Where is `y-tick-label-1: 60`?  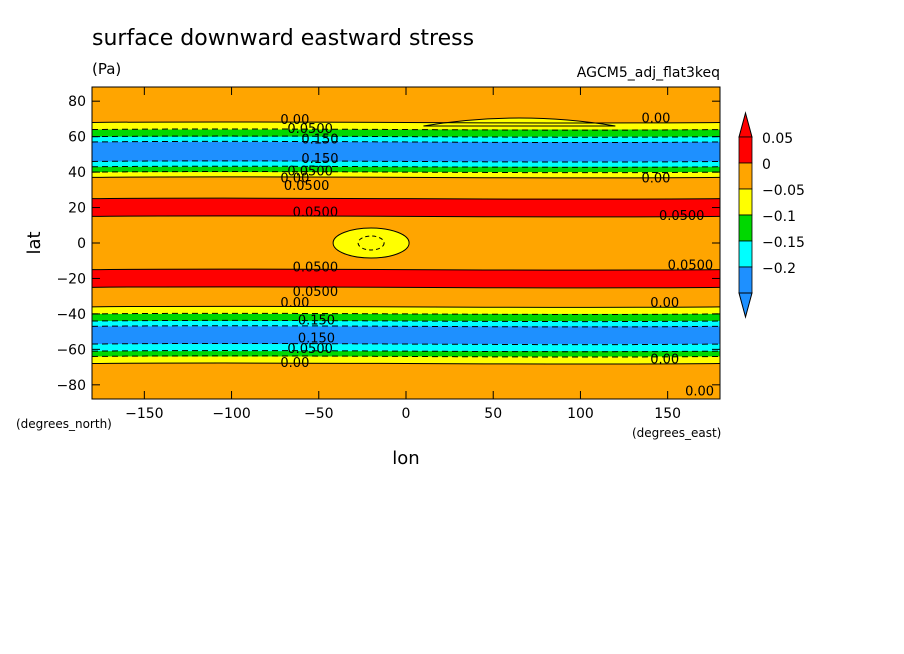 y-tick-label-1: 60 is located at coordinates (77, 138).